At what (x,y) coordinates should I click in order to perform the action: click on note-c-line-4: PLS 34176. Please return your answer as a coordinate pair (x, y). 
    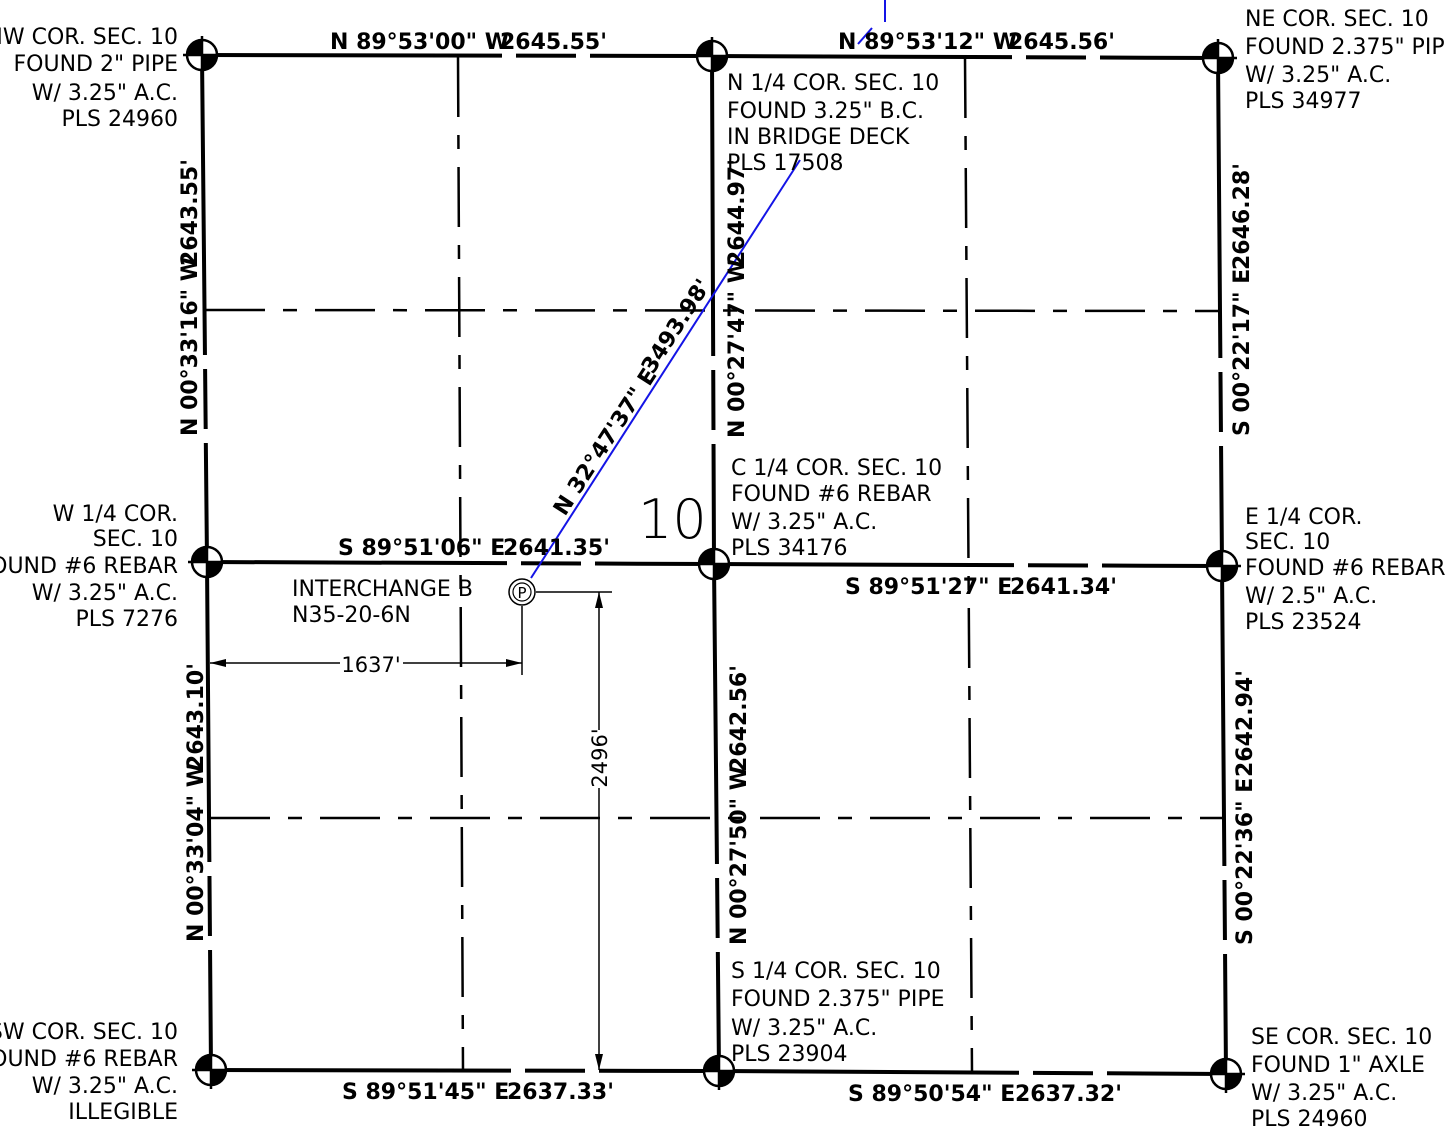
    Looking at the image, I should click on (789, 548).